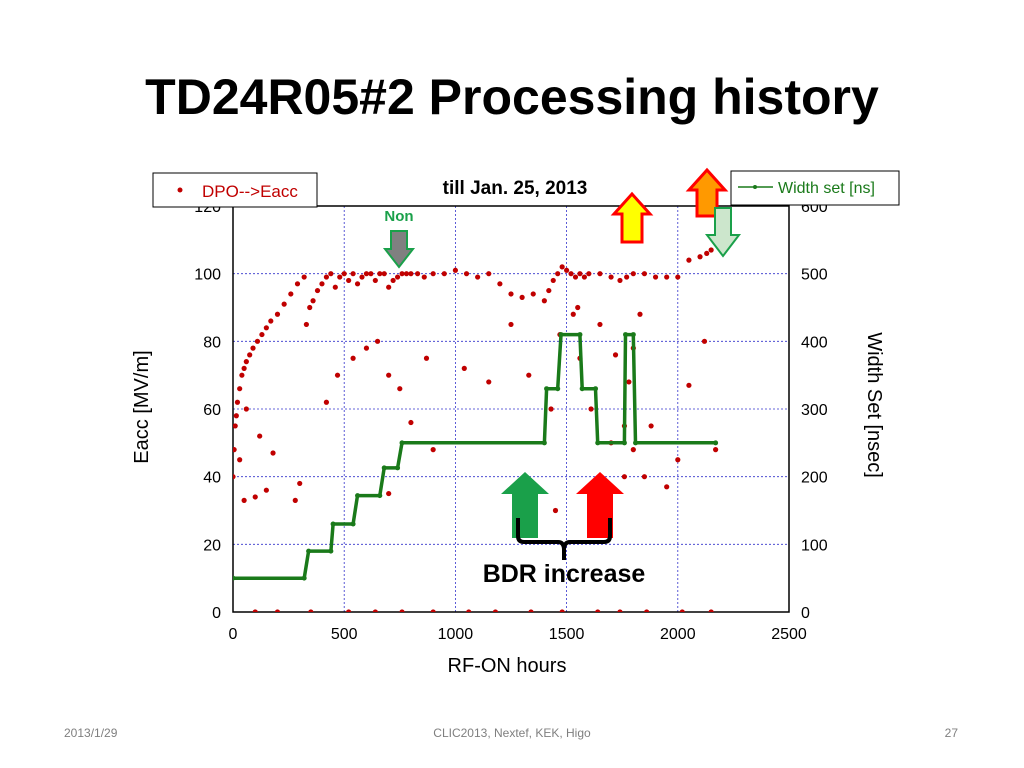 Image resolution: width=1024 pixels, height=768 pixels. Describe the element at coordinates (344, 634) in the screenshot. I see `x-tick-label: 500` at that location.